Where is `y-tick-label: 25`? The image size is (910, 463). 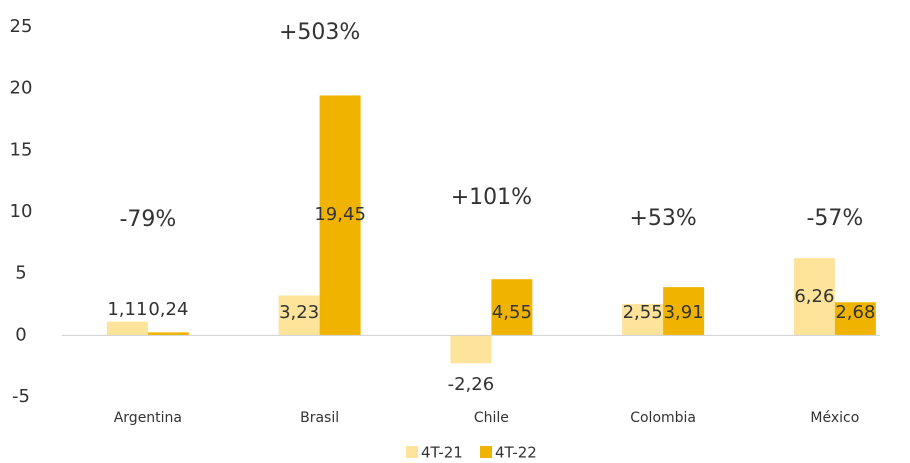
y-tick-label: 25 is located at coordinates (21, 26).